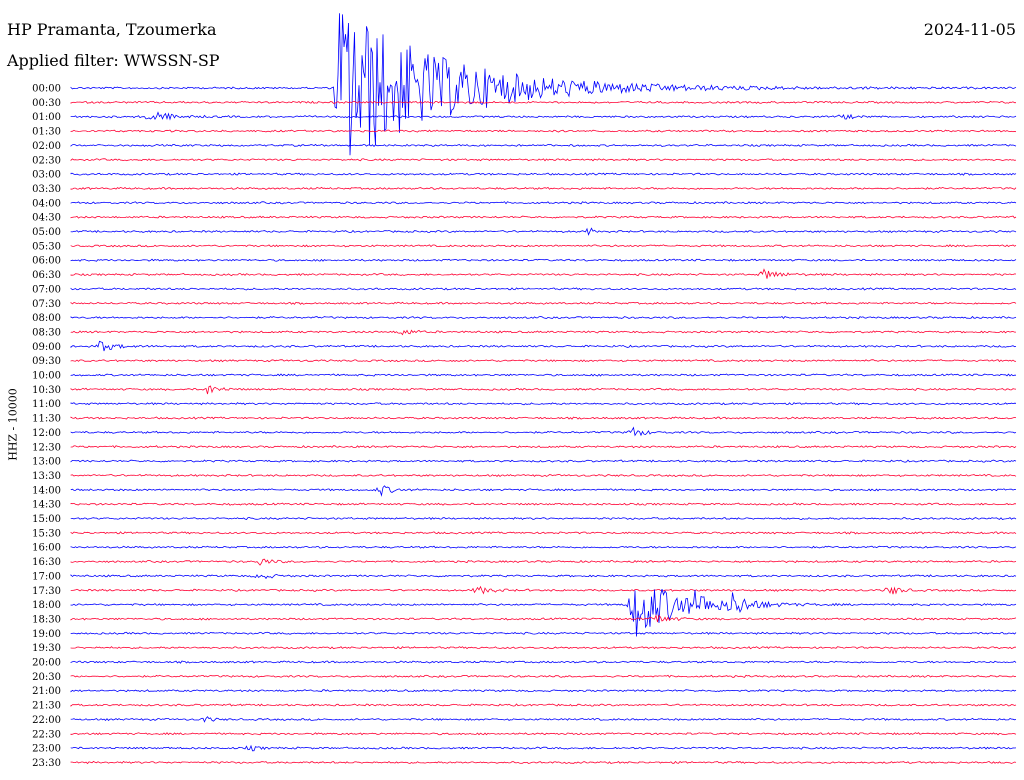 Image resolution: width=1024 pixels, height=780 pixels. What do you see at coordinates (46, 89) in the screenshot?
I see `row-time-label: 00:00` at bounding box center [46, 89].